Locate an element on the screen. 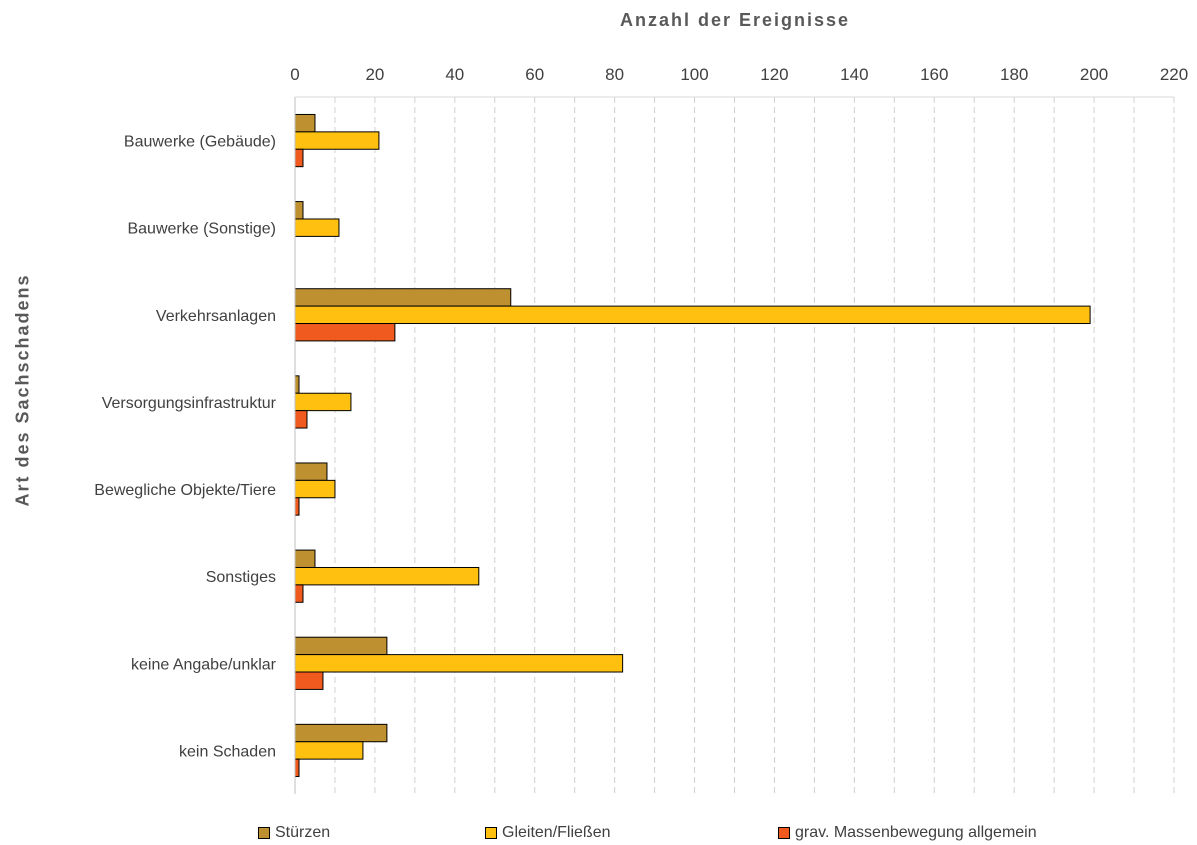 Image resolution: width=1197 pixels, height=845 pixels. x-tick-label: 180 is located at coordinates (1014, 74).